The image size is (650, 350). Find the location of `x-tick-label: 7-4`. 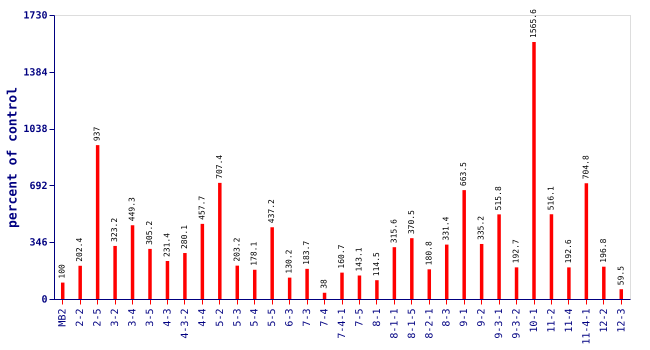

x-tick-label: 7-4 is located at coordinates (325, 317).